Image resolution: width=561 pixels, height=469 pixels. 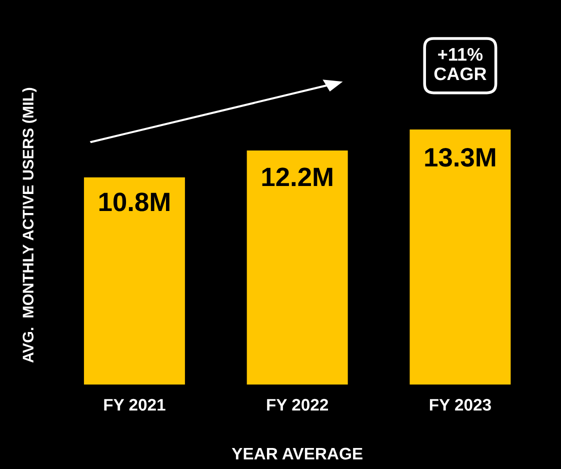 What do you see at coordinates (297, 177) in the screenshot?
I see `data-label: 12.2M` at bounding box center [297, 177].